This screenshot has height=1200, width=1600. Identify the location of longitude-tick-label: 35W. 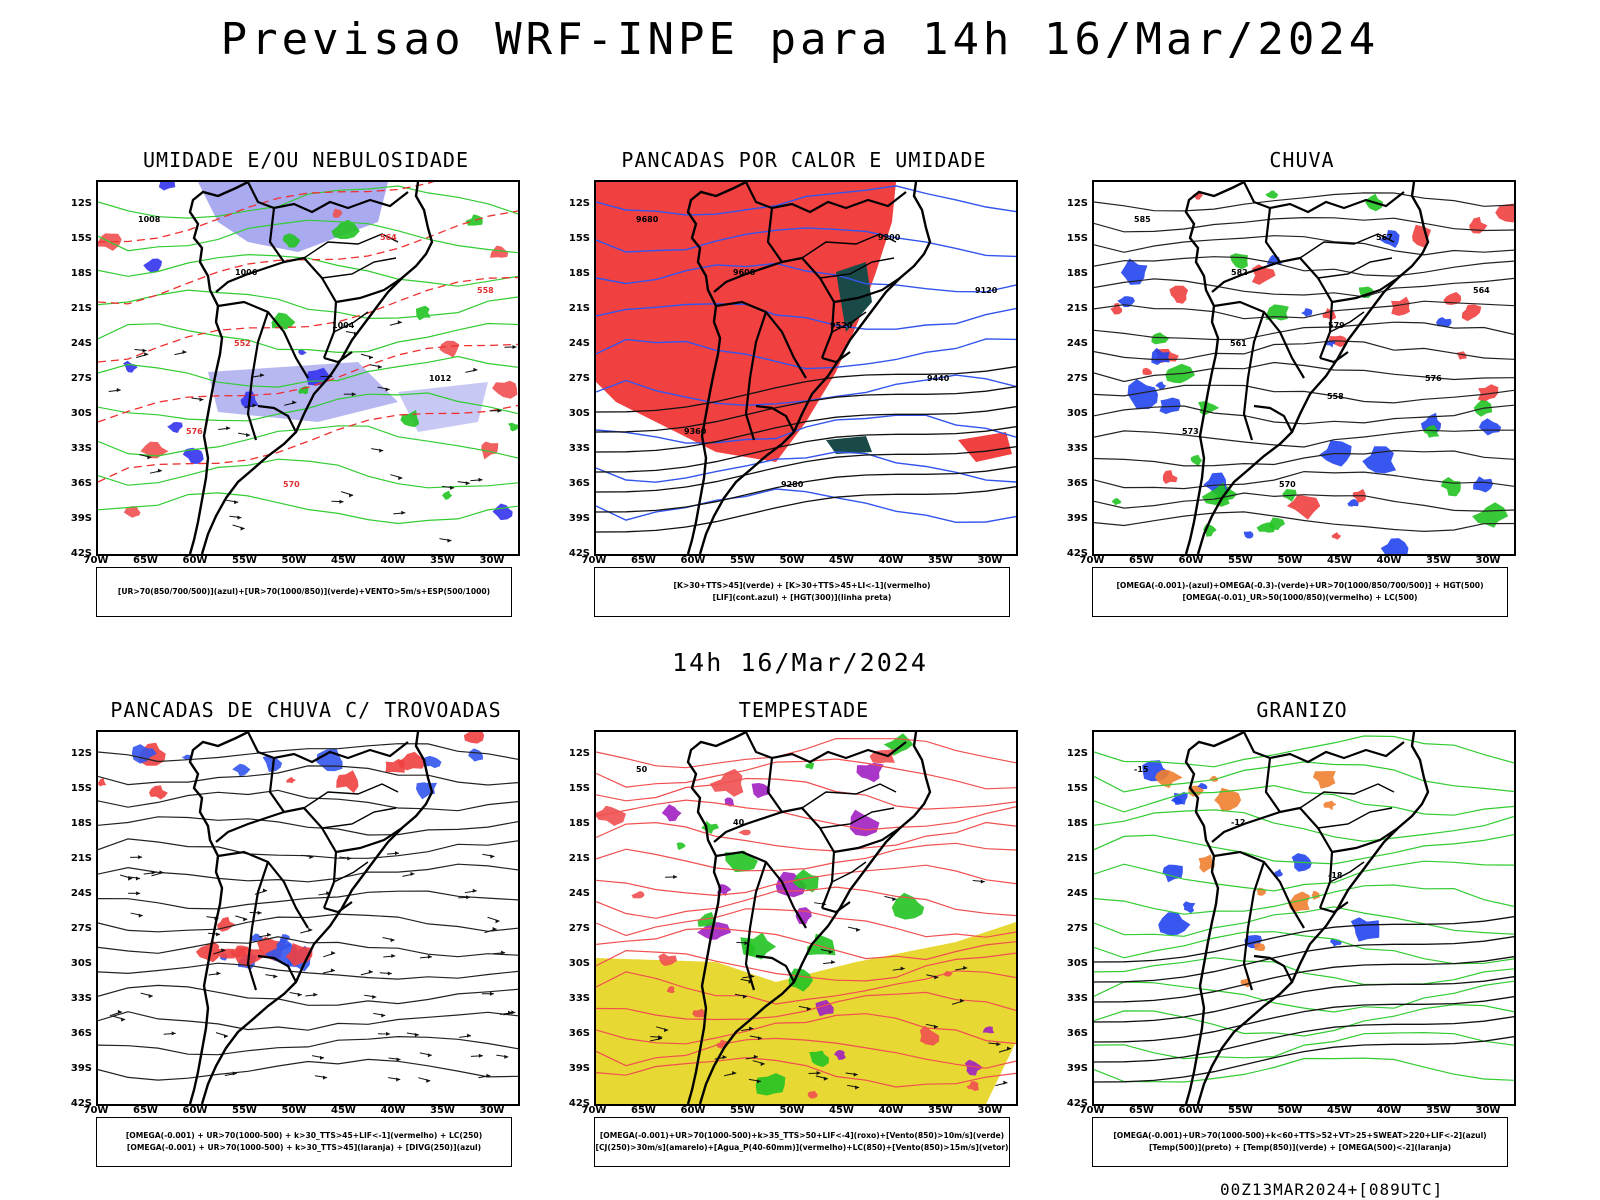
(442, 560).